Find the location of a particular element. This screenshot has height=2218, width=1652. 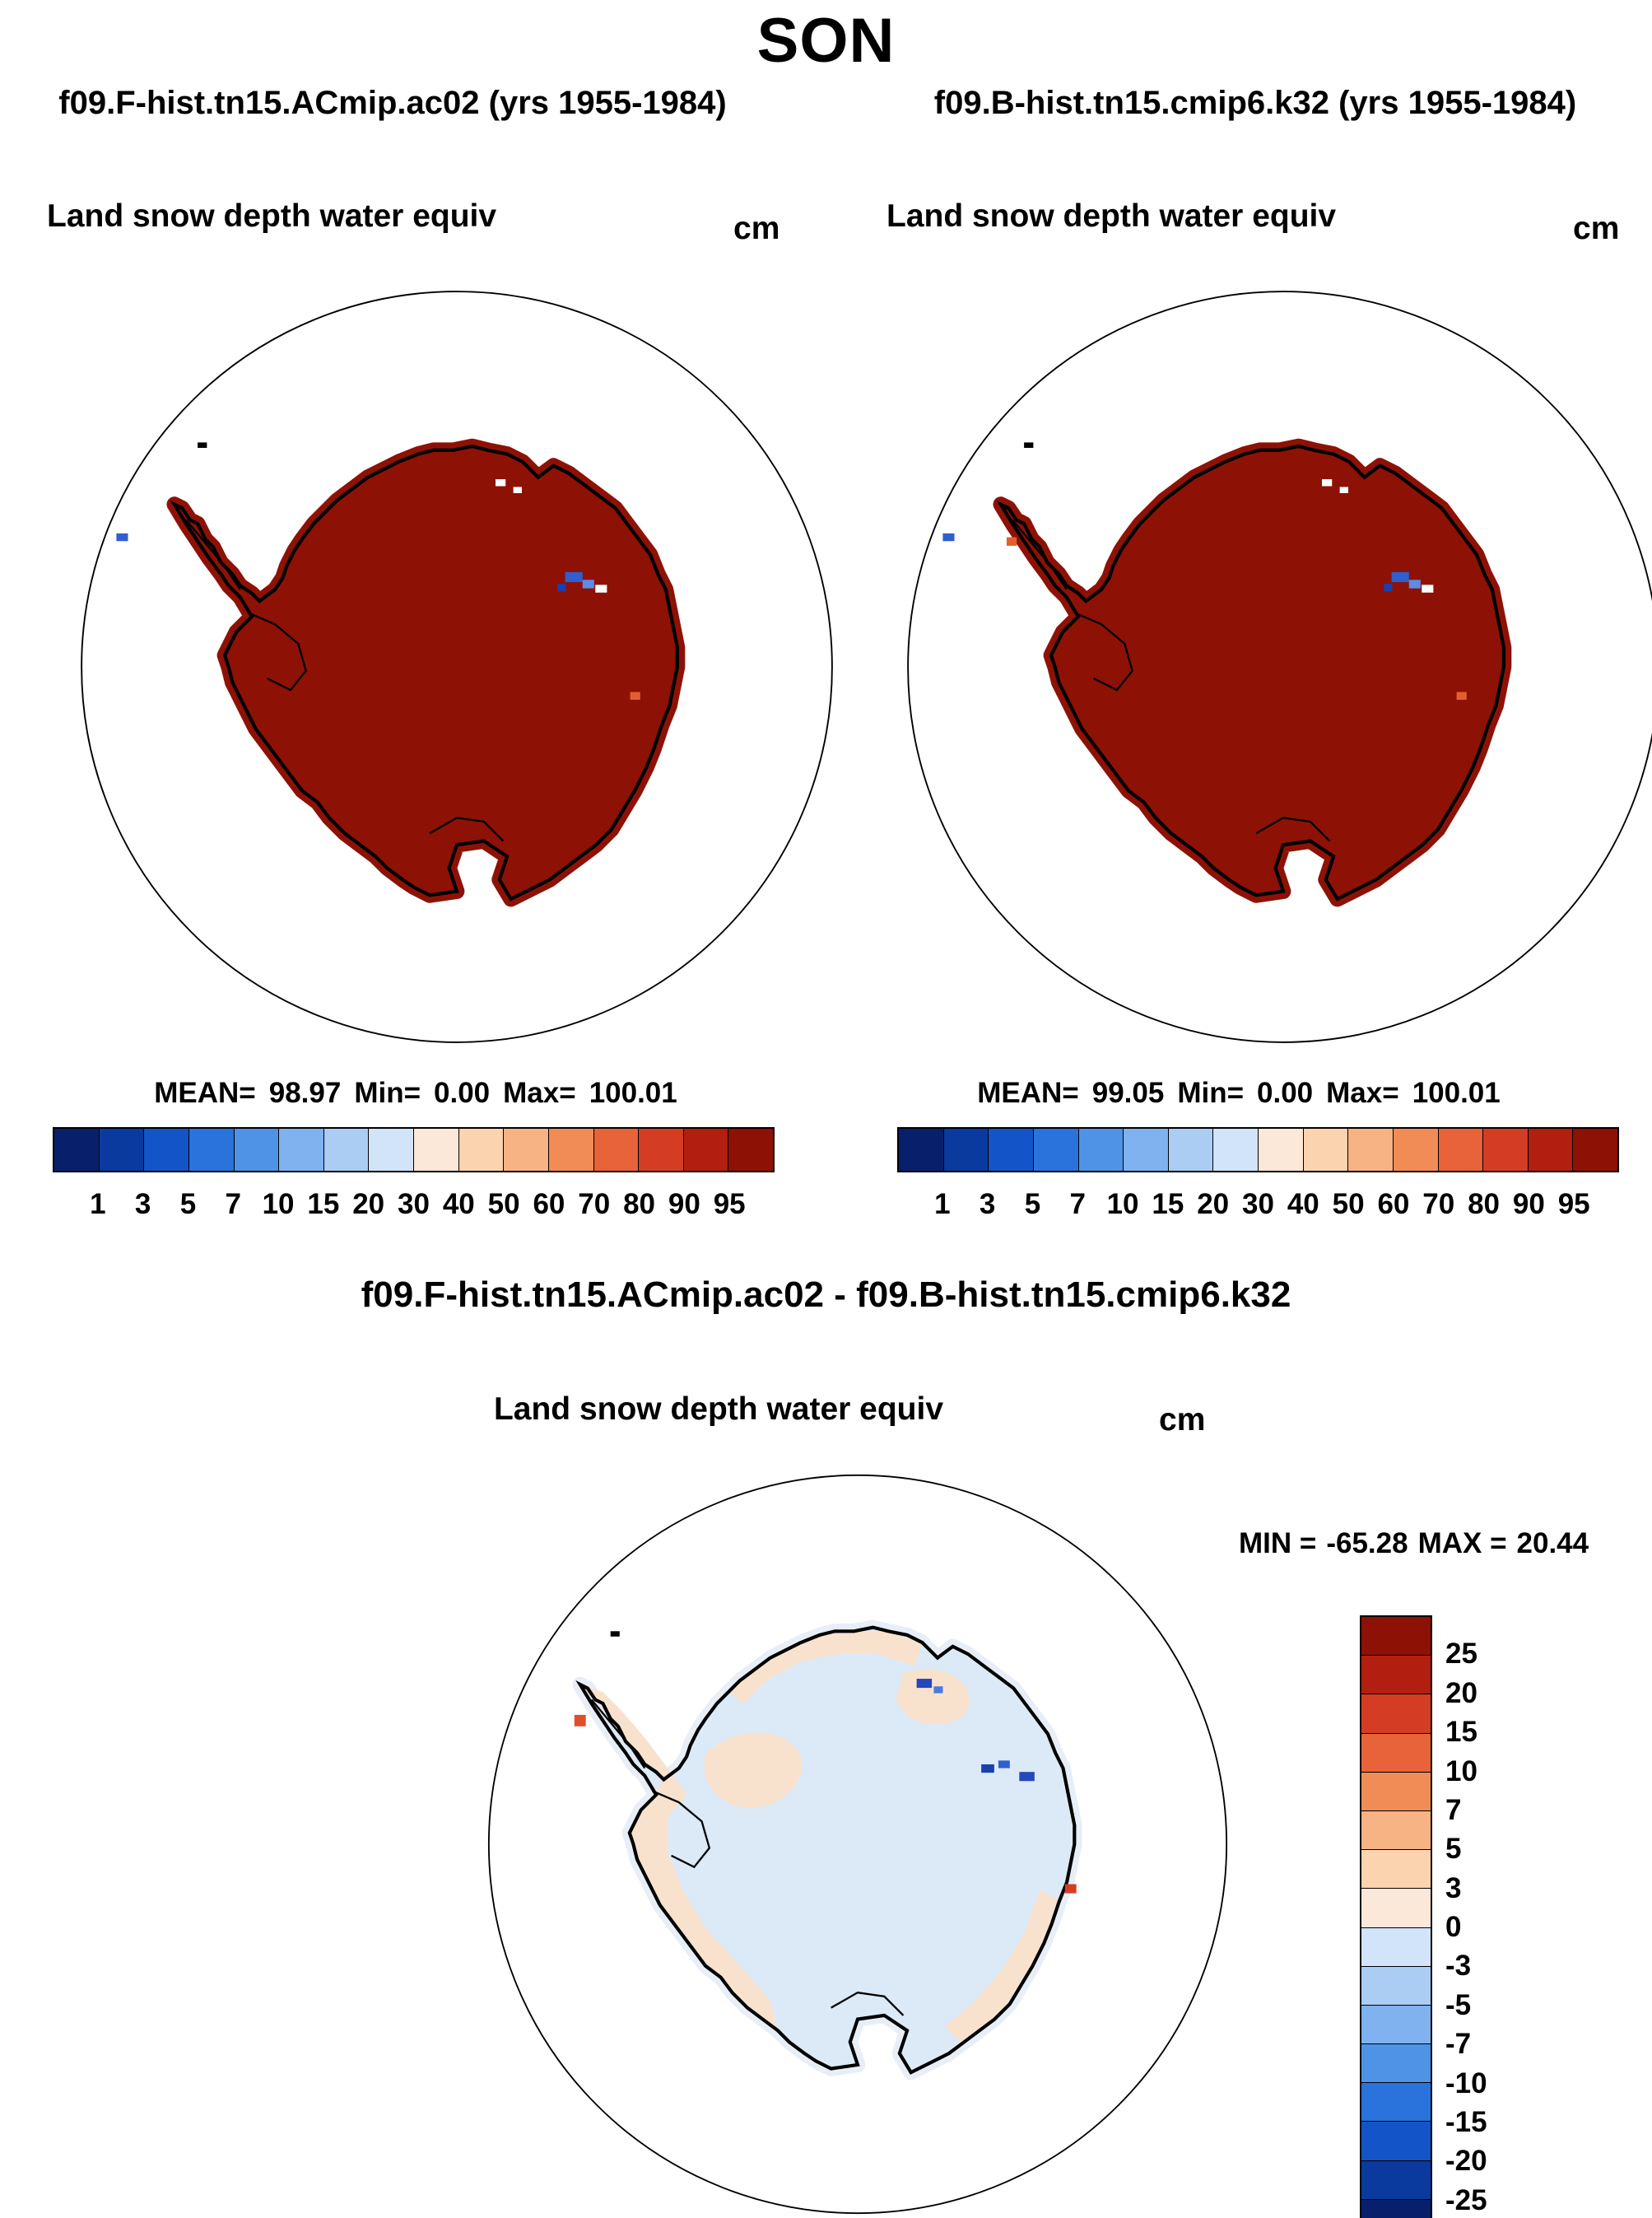

tick-label: 30 is located at coordinates (1258, 1204).